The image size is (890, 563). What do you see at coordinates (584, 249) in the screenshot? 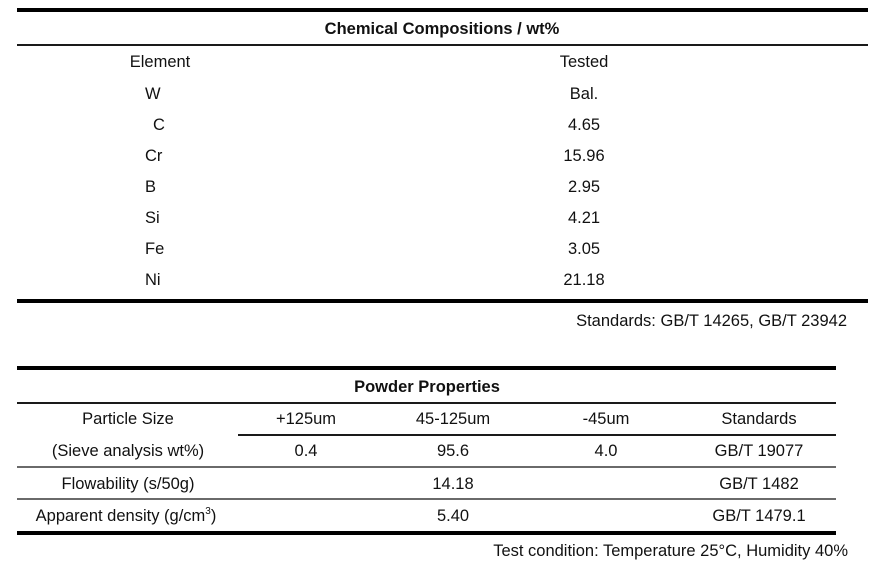
I see `tested-cell: 3.05` at bounding box center [584, 249].